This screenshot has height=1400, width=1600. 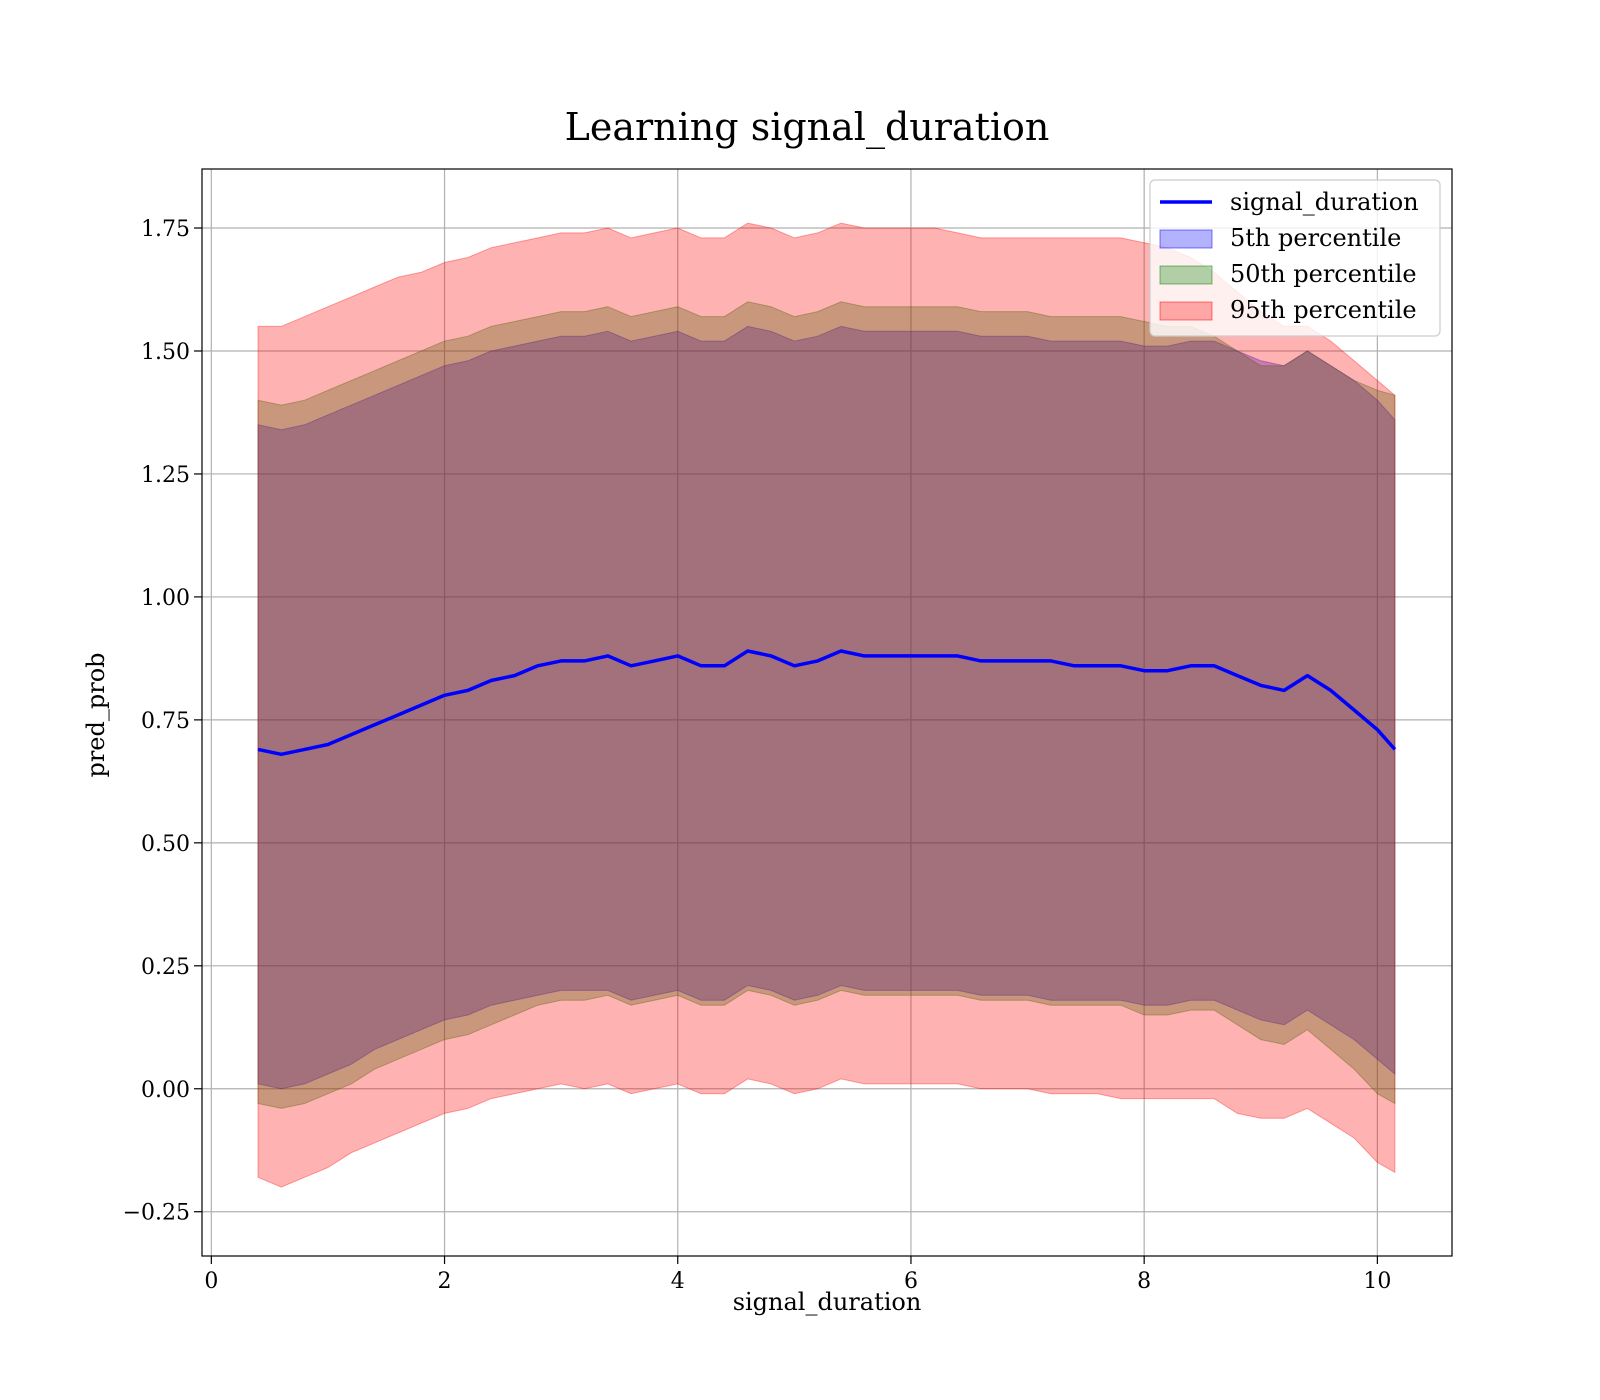 I want to click on y-axis-ticks: −0.25 0.00 0.25 0.50 0.75 1.00 1.25 1.50 1.75, so click(x=162, y=721).